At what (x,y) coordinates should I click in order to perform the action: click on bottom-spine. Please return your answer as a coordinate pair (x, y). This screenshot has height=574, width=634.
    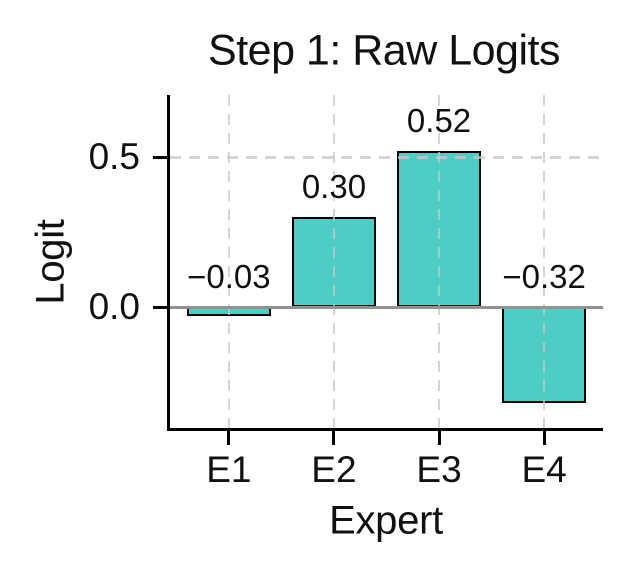
    Looking at the image, I should click on (385, 429).